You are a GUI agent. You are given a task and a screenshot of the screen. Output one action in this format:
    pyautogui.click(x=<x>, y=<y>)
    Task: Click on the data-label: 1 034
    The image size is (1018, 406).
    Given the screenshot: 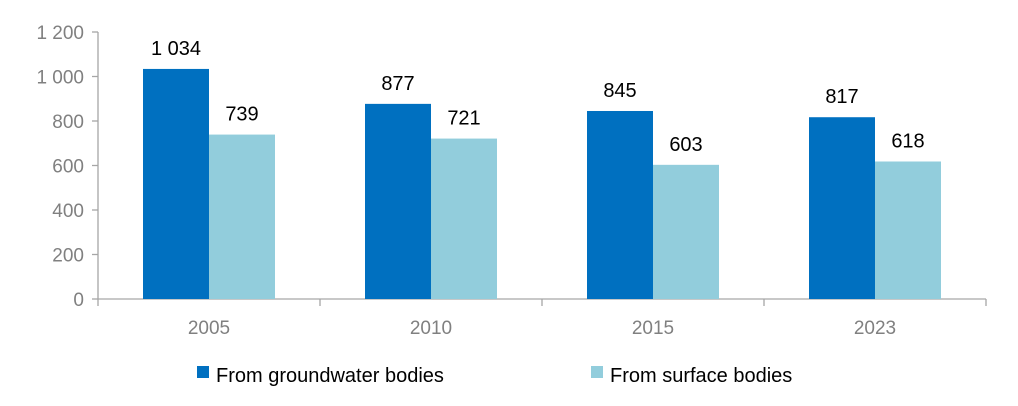 What is the action you would take?
    pyautogui.click(x=176, y=49)
    